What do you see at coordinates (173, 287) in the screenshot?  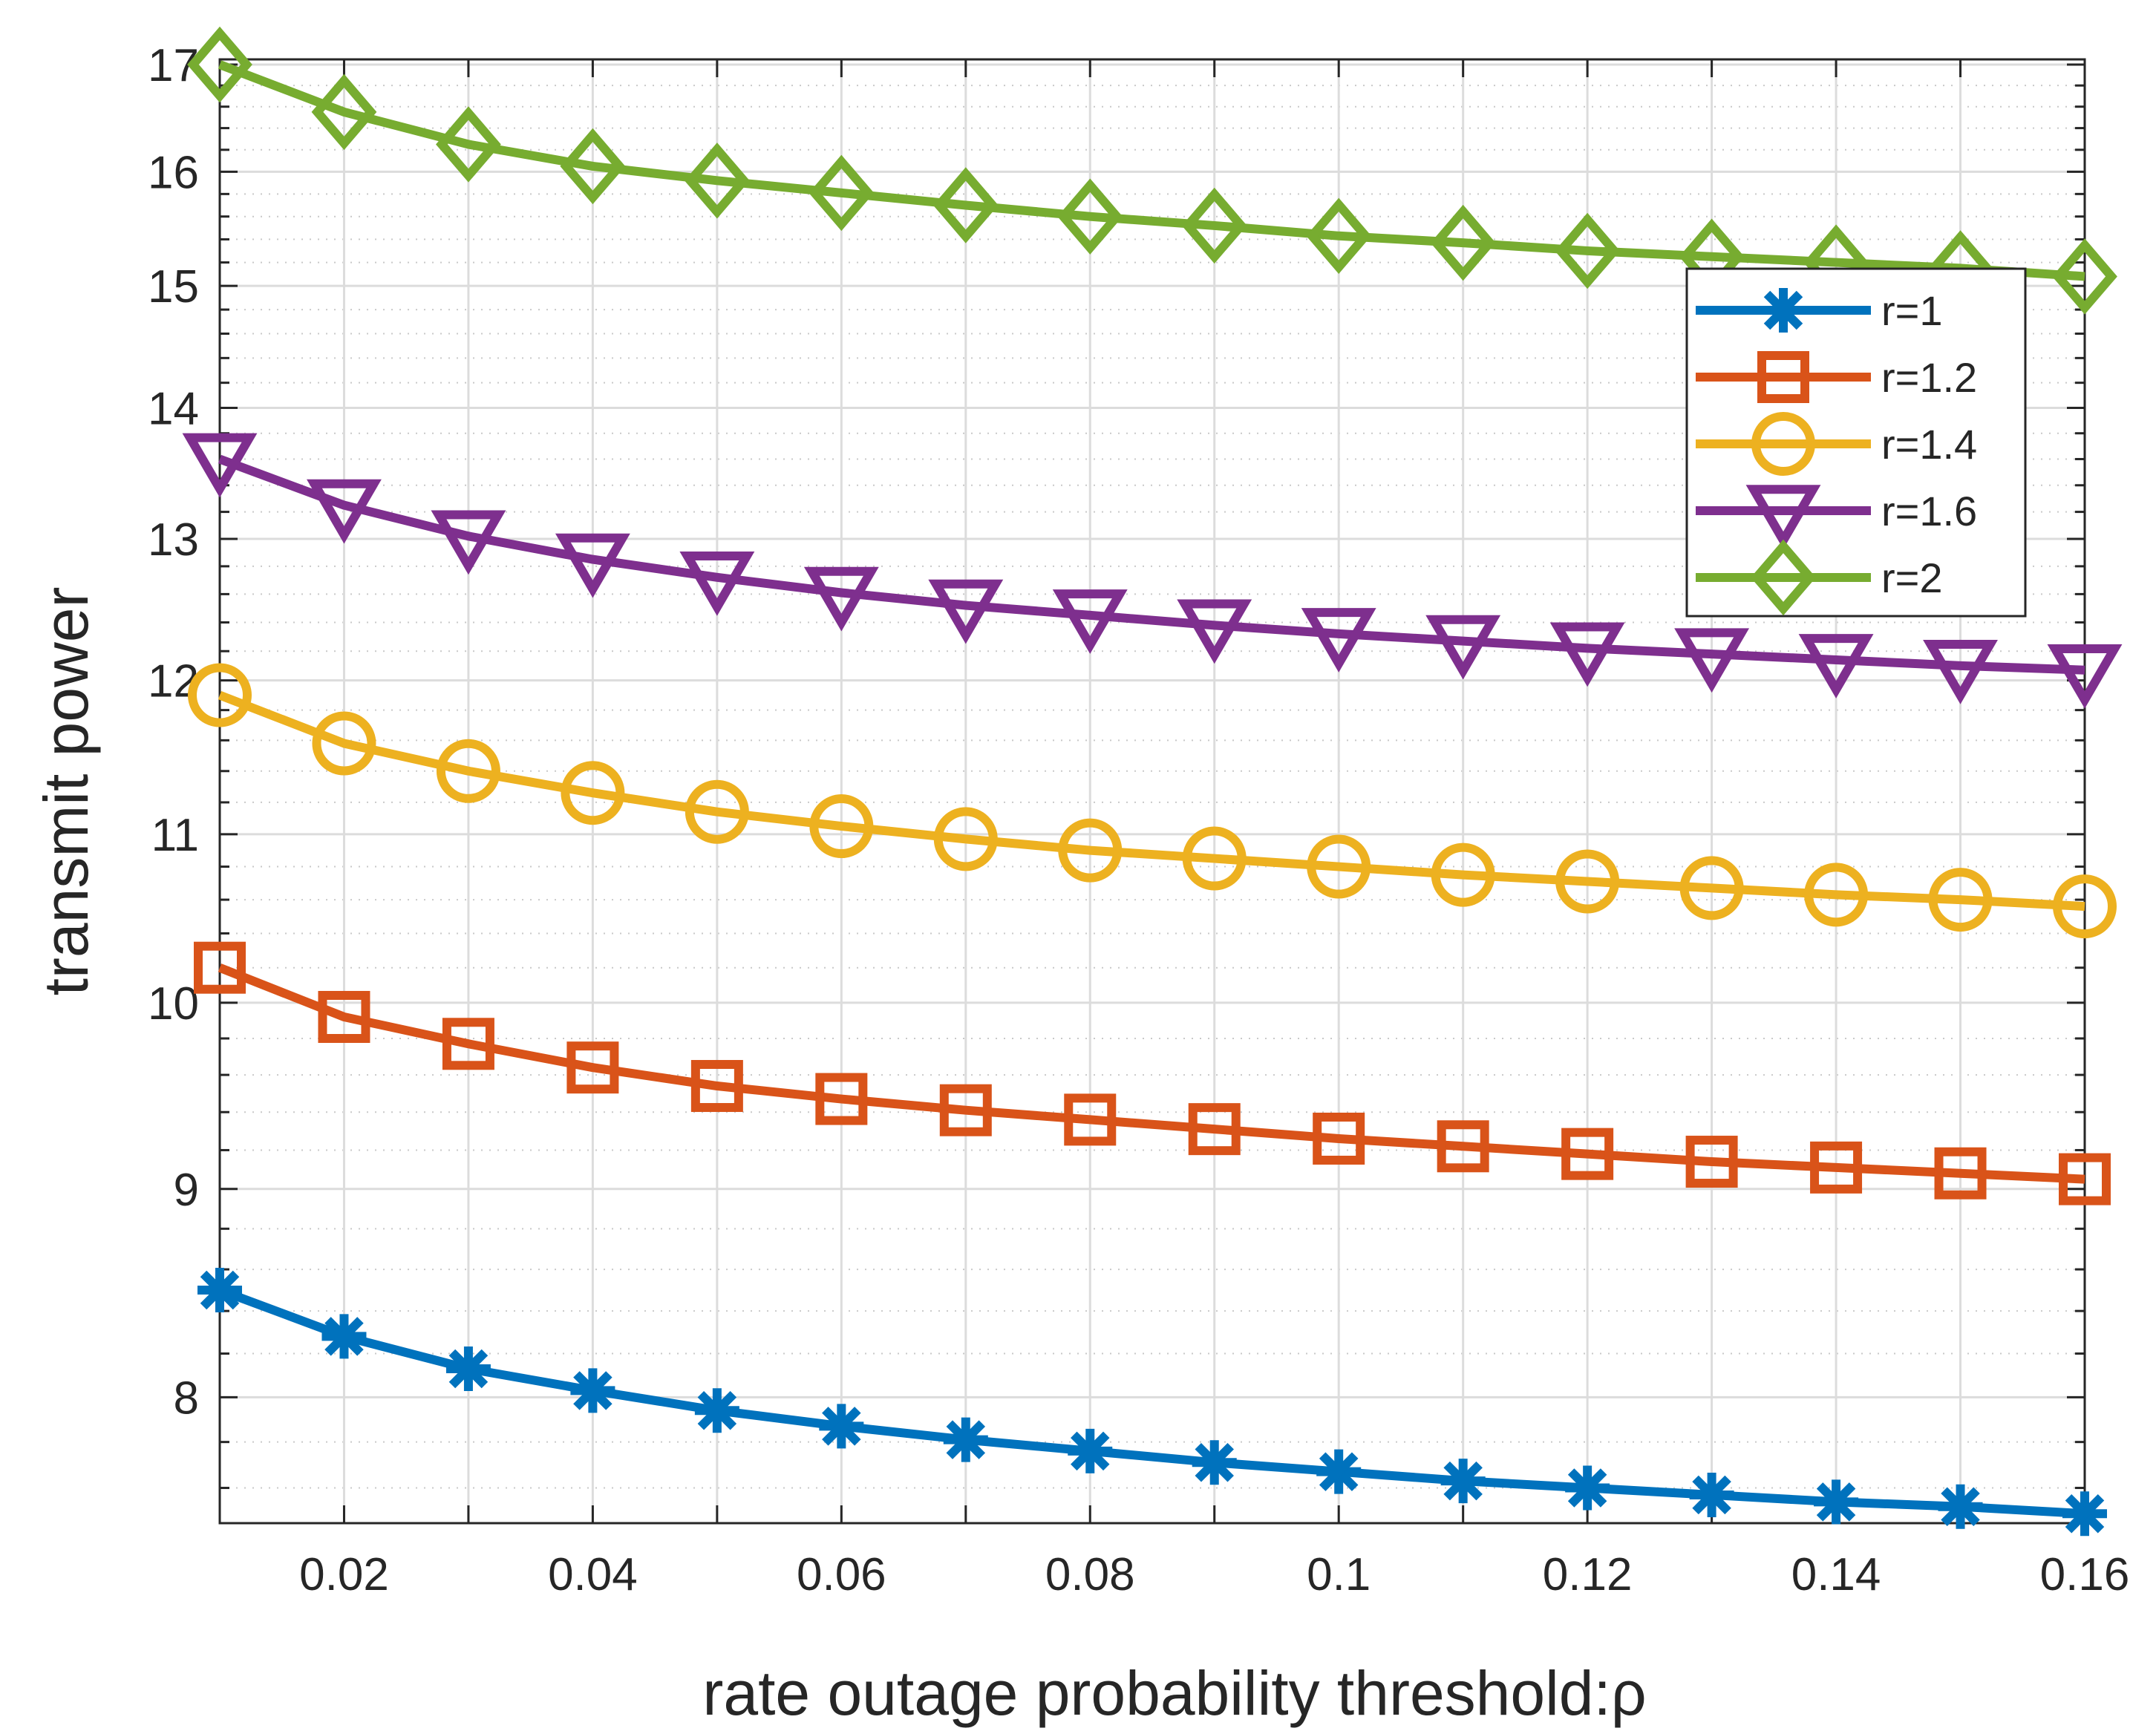 I see `y-tick-label: 15` at bounding box center [173, 287].